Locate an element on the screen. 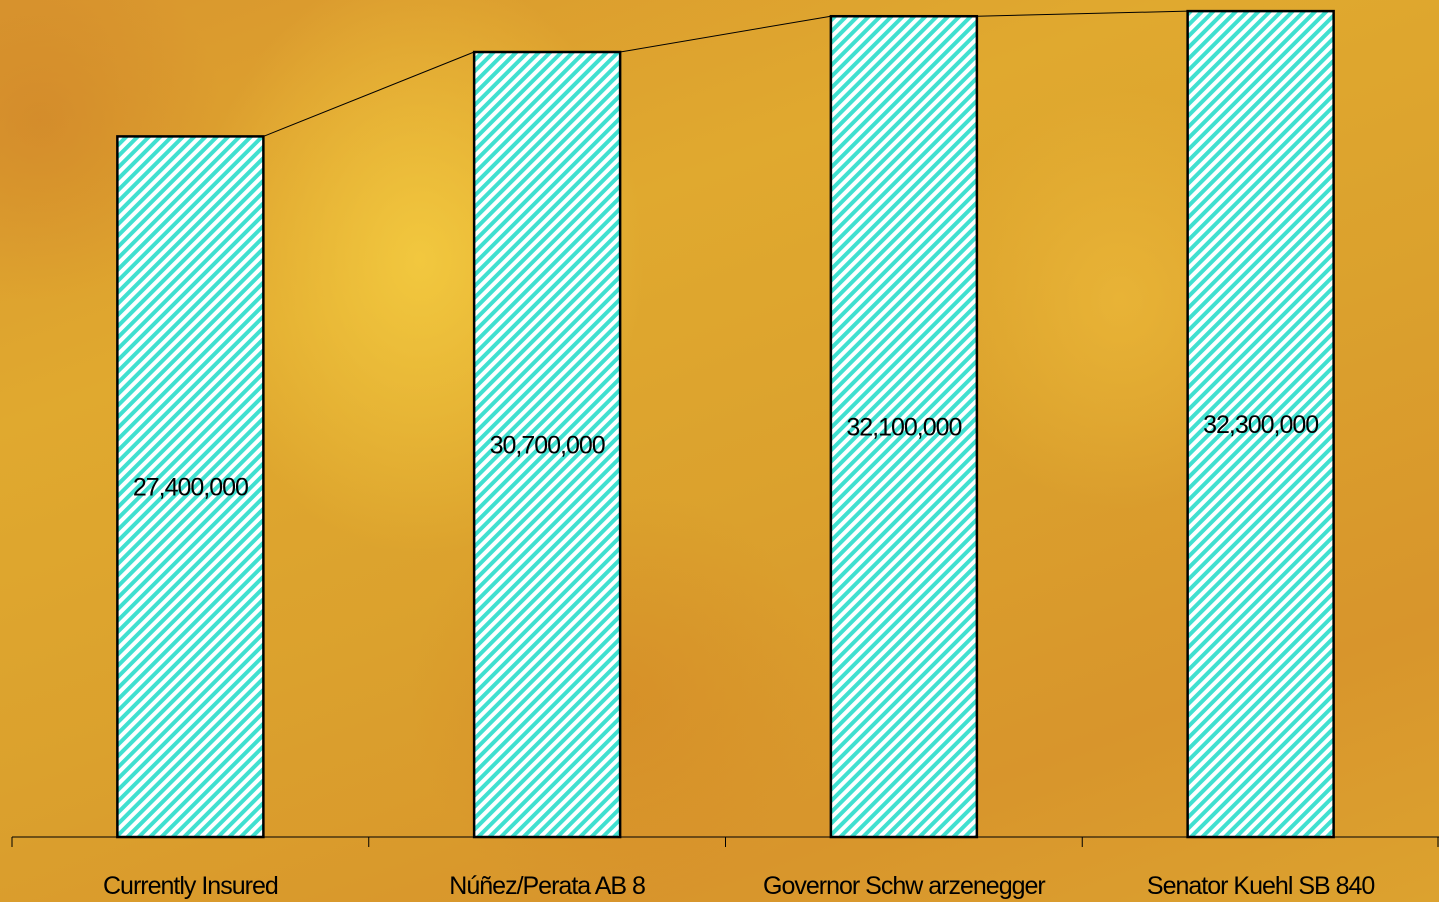 This screenshot has height=902, width=1439. x-axis is located at coordinates (725, 841).